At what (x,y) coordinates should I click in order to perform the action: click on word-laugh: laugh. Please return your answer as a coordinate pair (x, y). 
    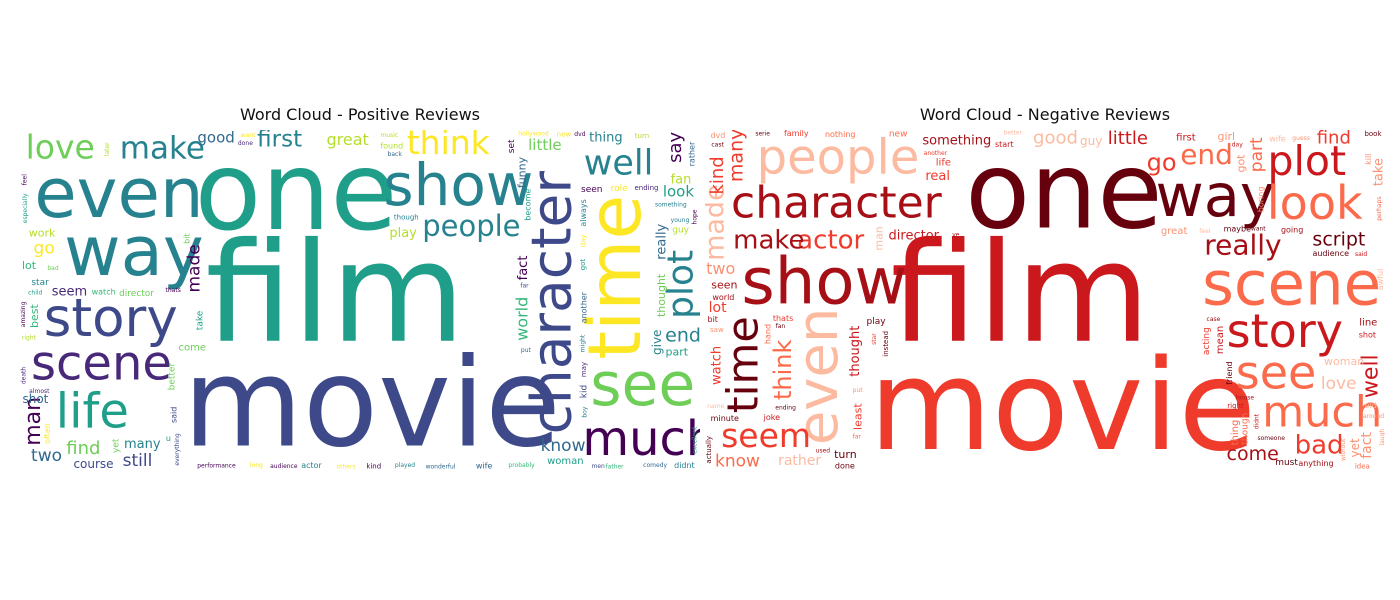
    Looking at the image, I should click on (1382, 437).